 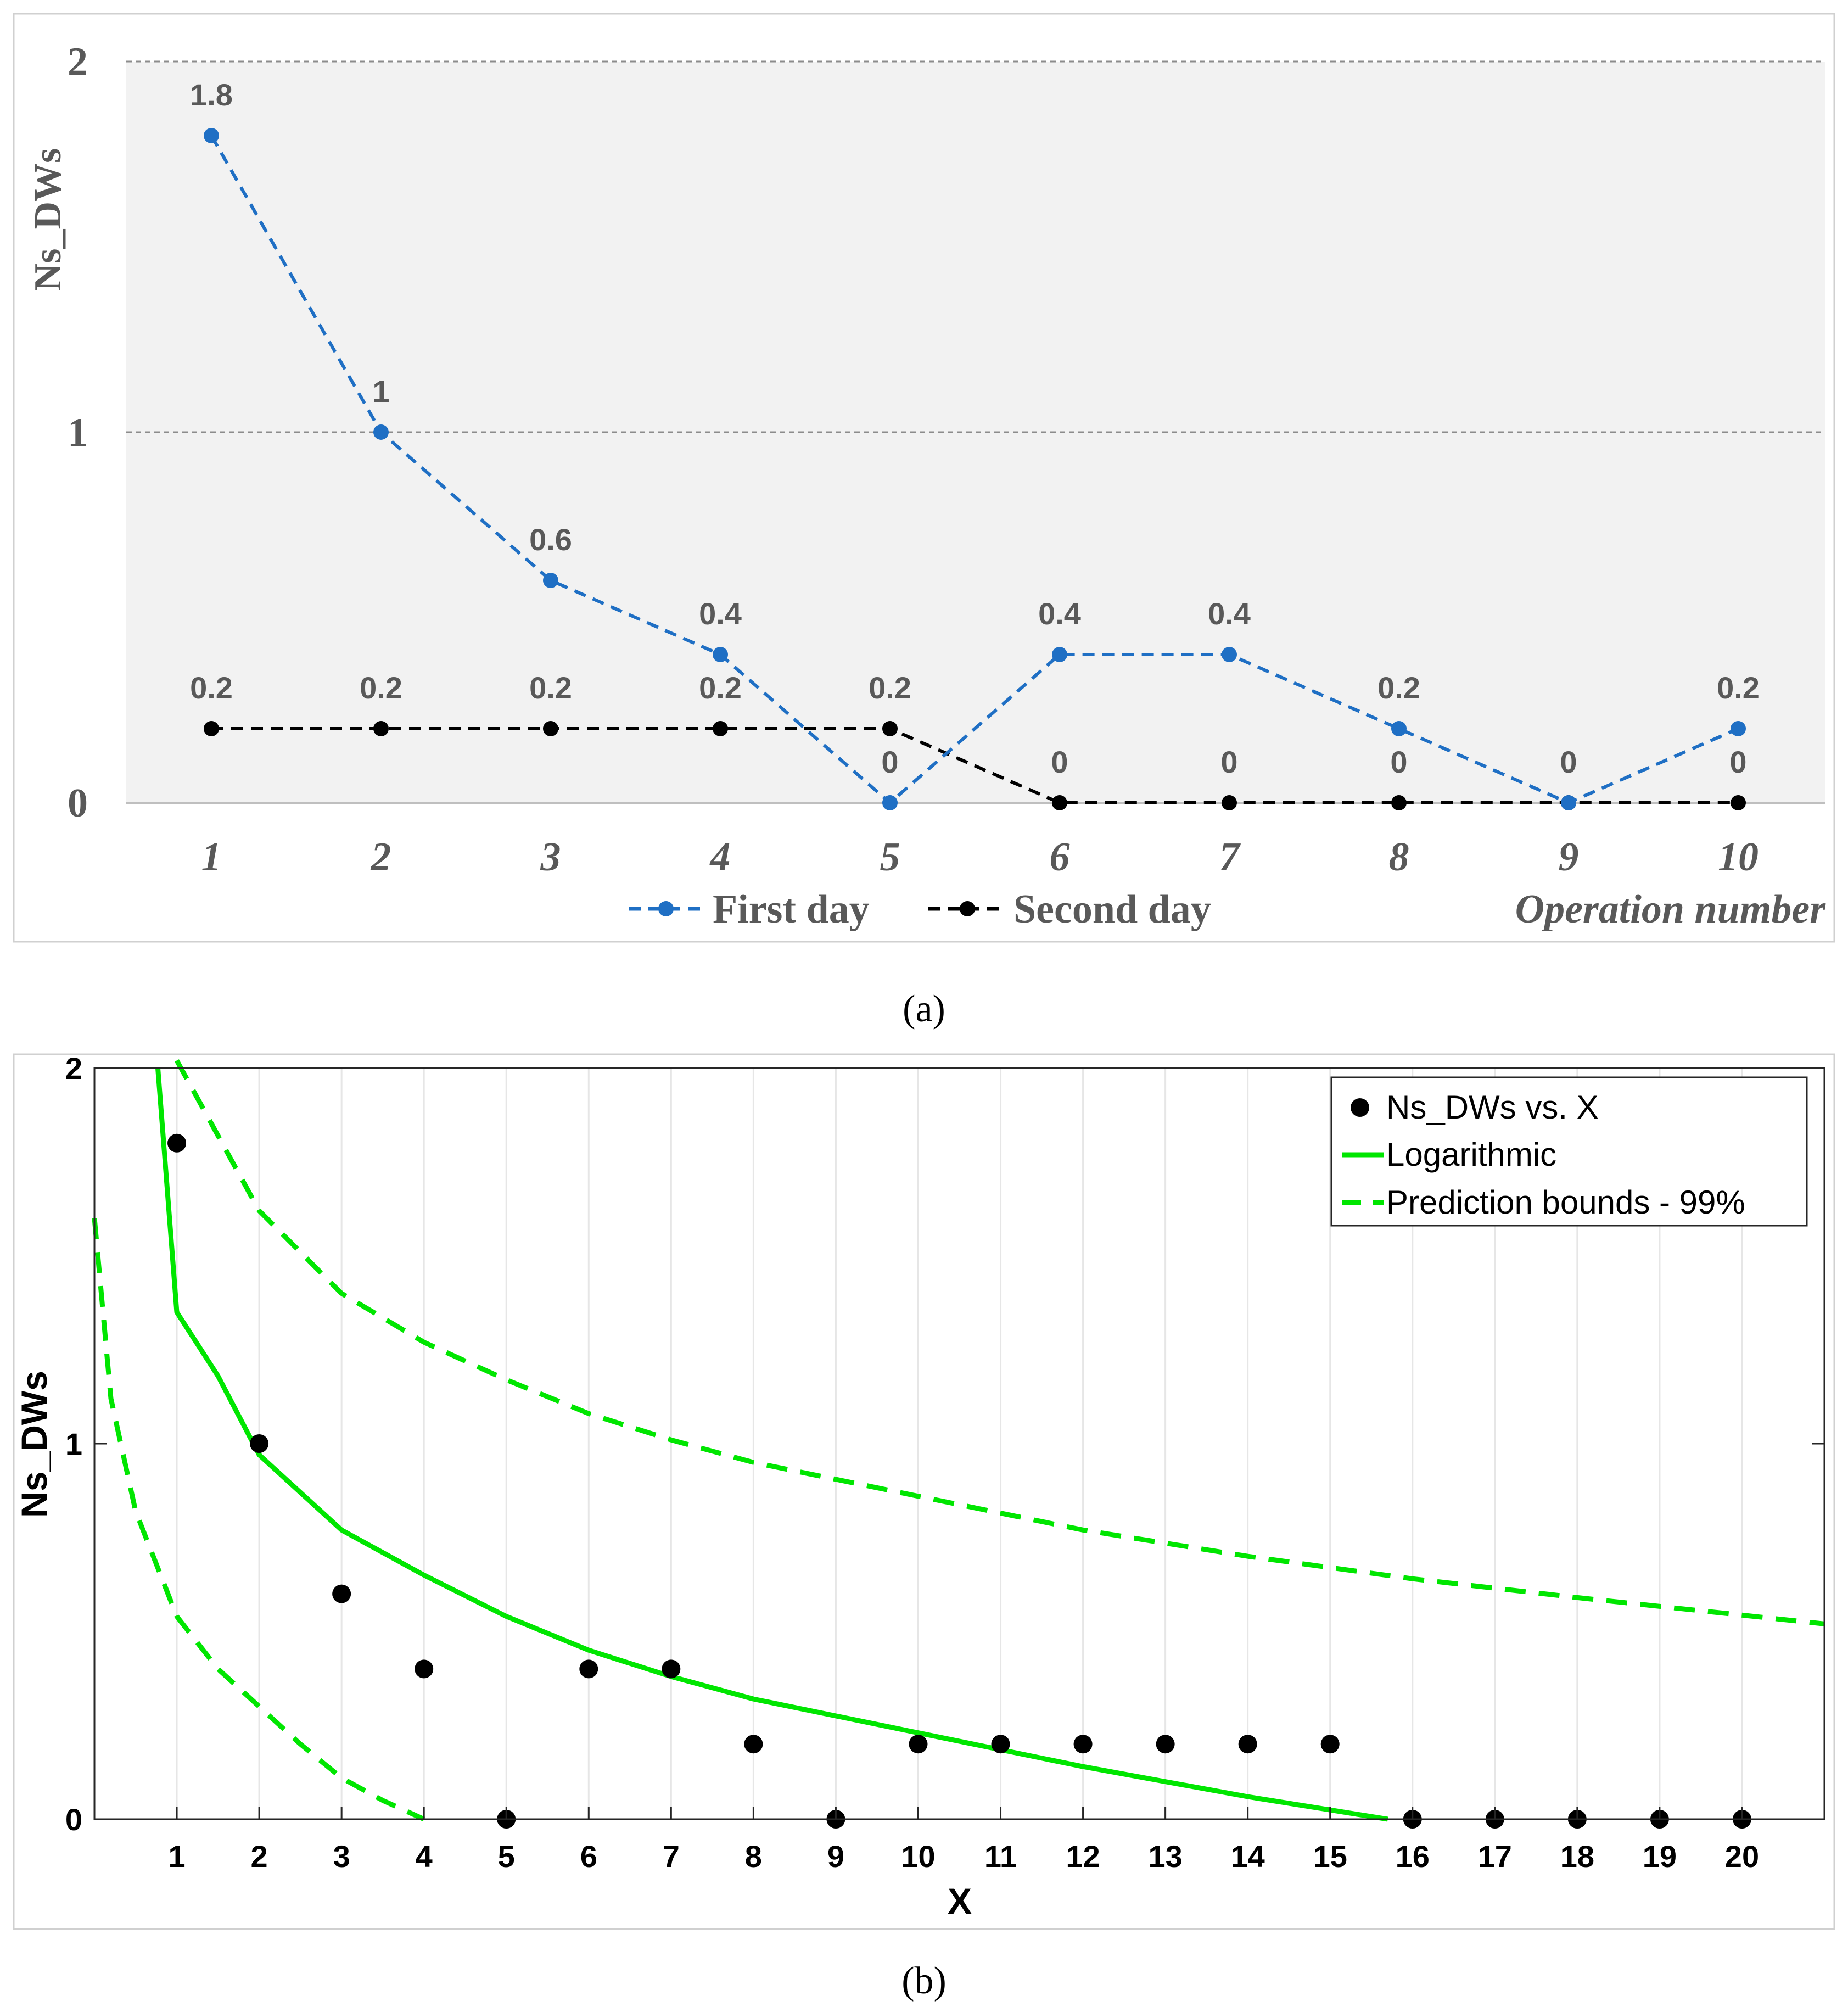 What do you see at coordinates (1671, 909) in the screenshot?
I see `panel-a-x-axis-label: Operation number` at bounding box center [1671, 909].